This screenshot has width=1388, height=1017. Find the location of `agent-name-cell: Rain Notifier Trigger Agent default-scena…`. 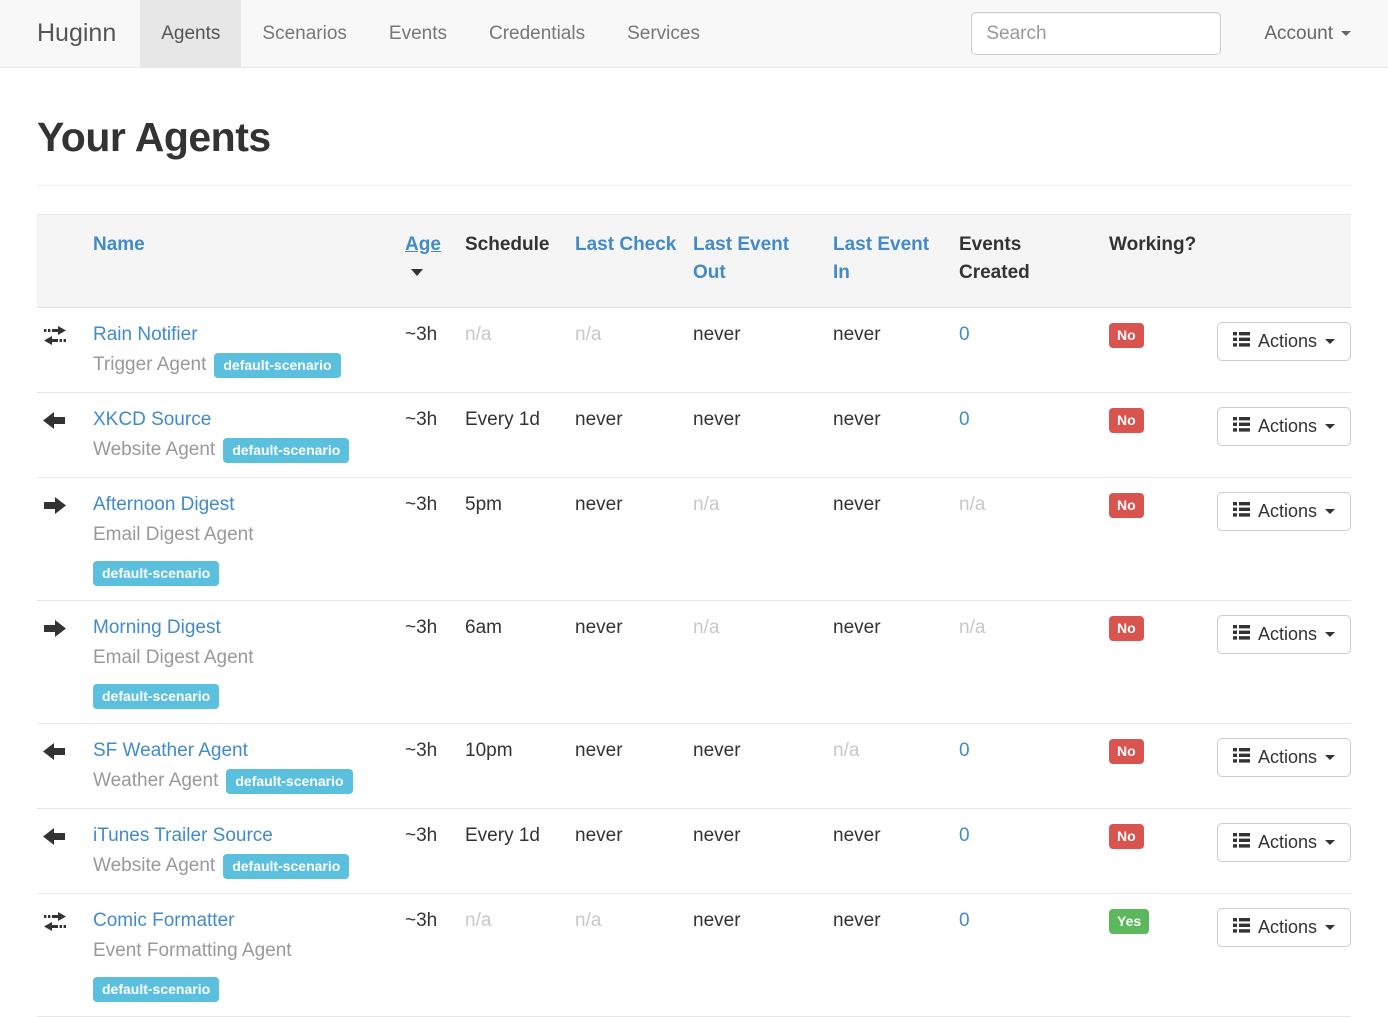

agent-name-cell: Rain Notifier Trigger Agent default-scena… is located at coordinates (241, 350).